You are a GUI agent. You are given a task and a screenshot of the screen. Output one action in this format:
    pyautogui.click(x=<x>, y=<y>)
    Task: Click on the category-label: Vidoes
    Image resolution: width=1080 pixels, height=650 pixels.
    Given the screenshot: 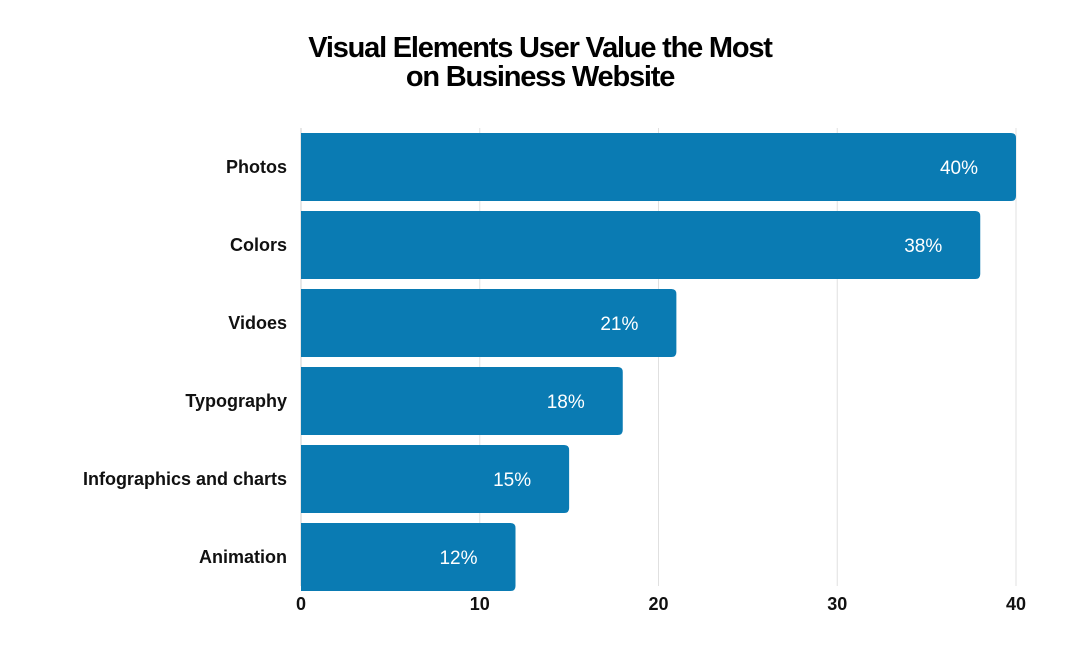 What is the action you would take?
    pyautogui.click(x=257, y=323)
    